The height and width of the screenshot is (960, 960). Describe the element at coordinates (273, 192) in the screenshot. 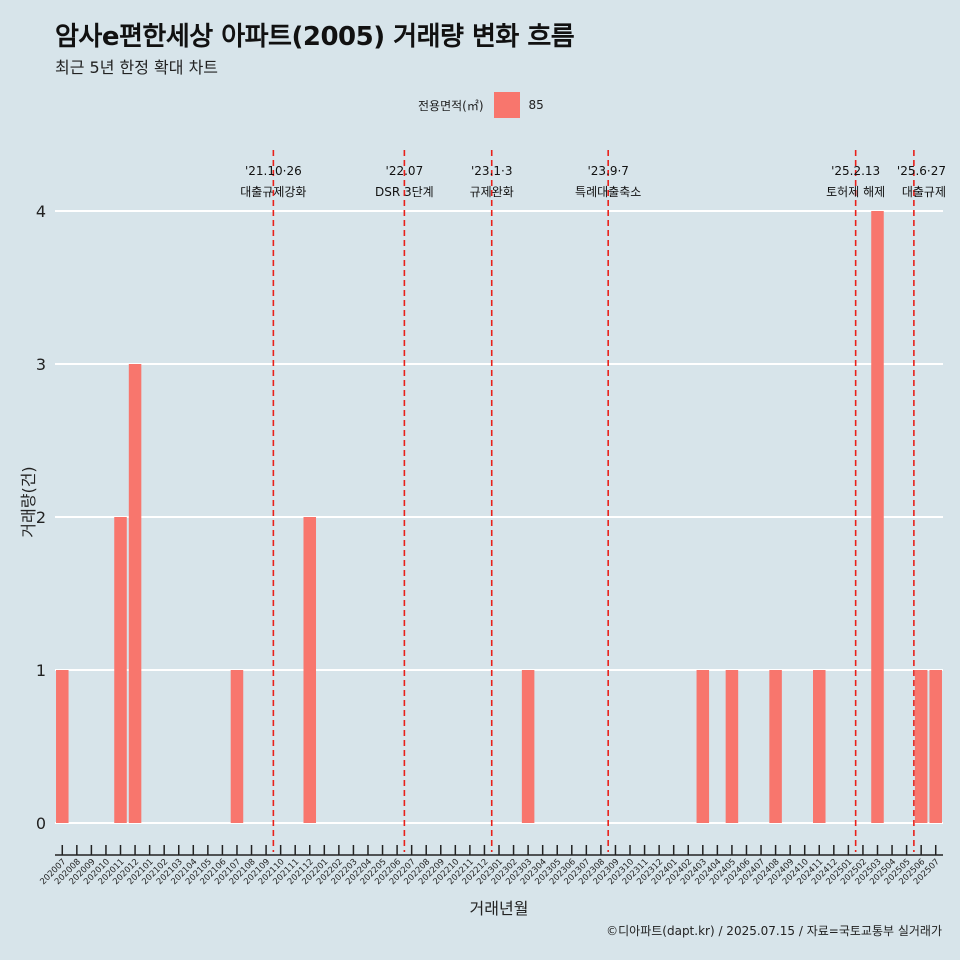

I see `annotation-label: 대출규제강화` at that location.